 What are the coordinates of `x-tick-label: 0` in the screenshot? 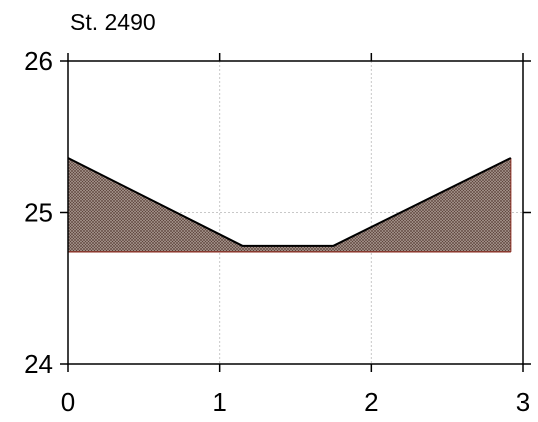 It's located at (68, 402).